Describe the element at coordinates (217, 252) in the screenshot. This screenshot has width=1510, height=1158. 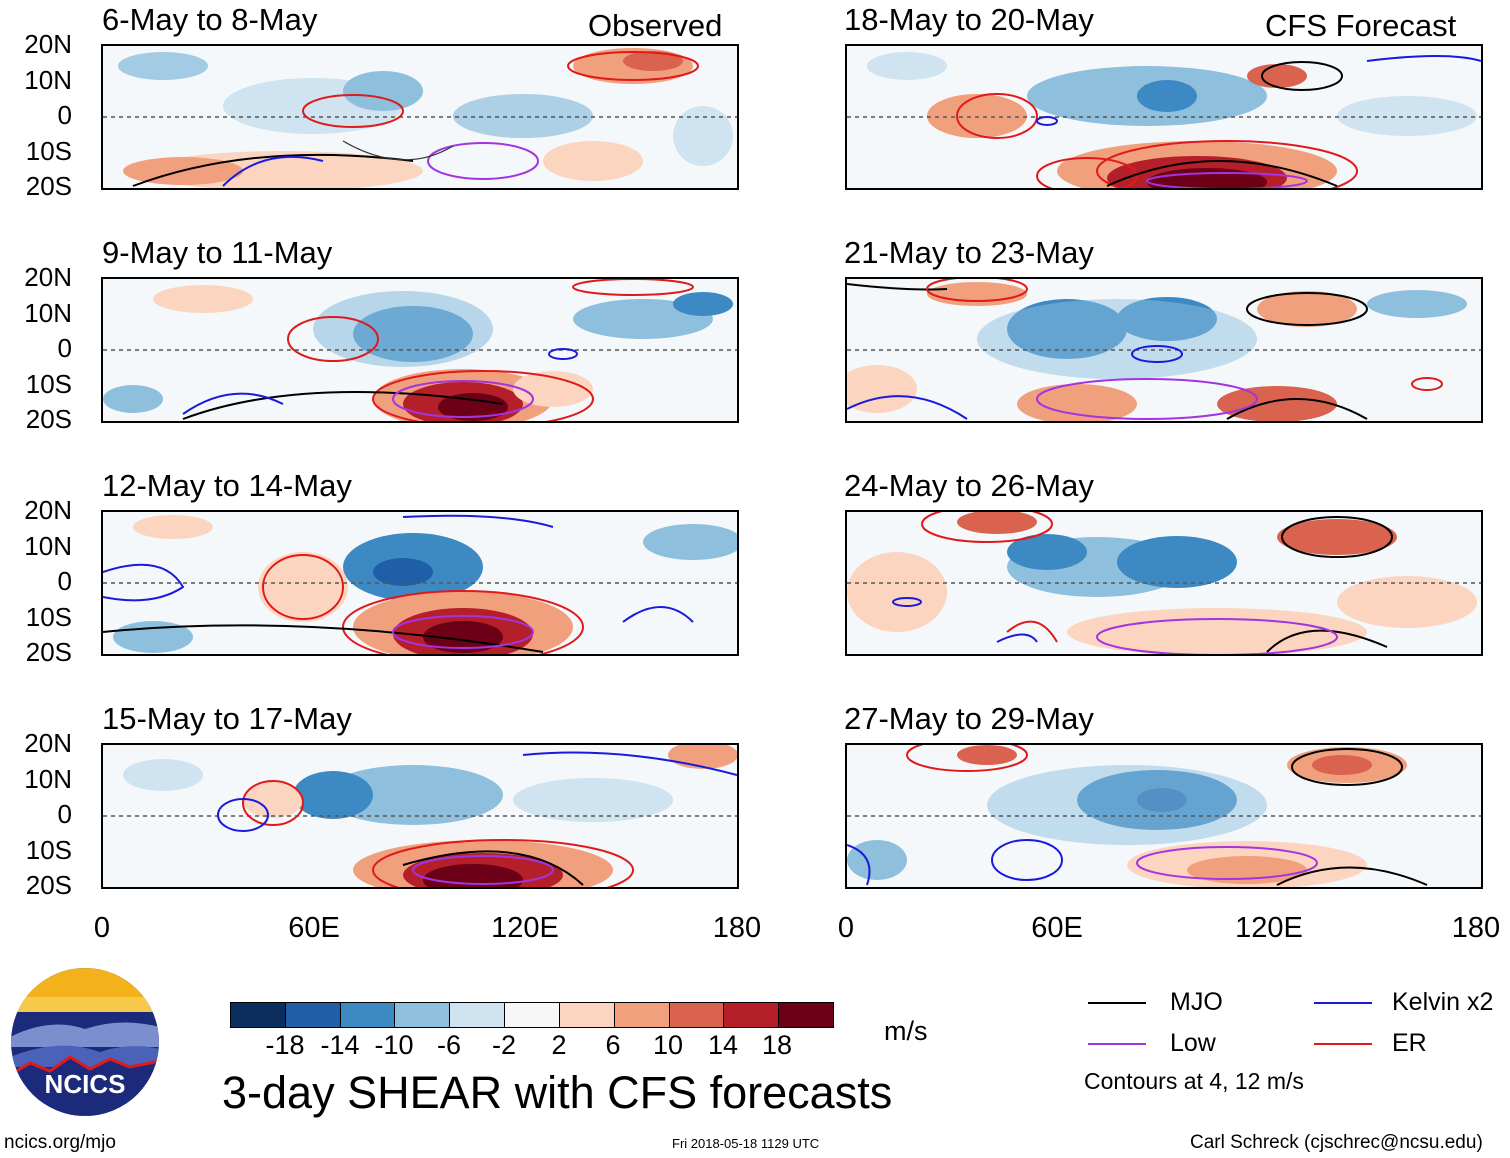
I see `panel-title: 9-May to 11-May` at that location.